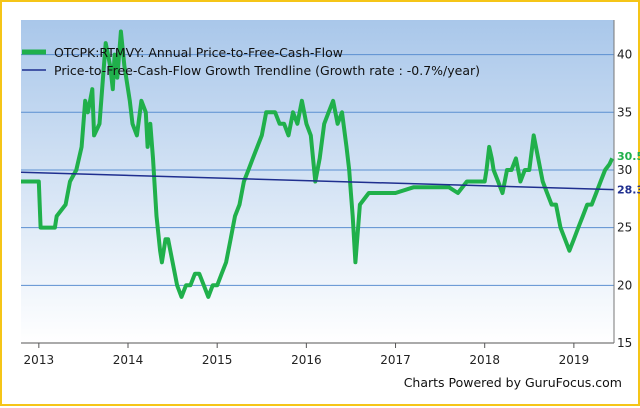  What do you see at coordinates (128, 360) in the screenshot?
I see `x-tick-label: 2014` at bounding box center [128, 360].